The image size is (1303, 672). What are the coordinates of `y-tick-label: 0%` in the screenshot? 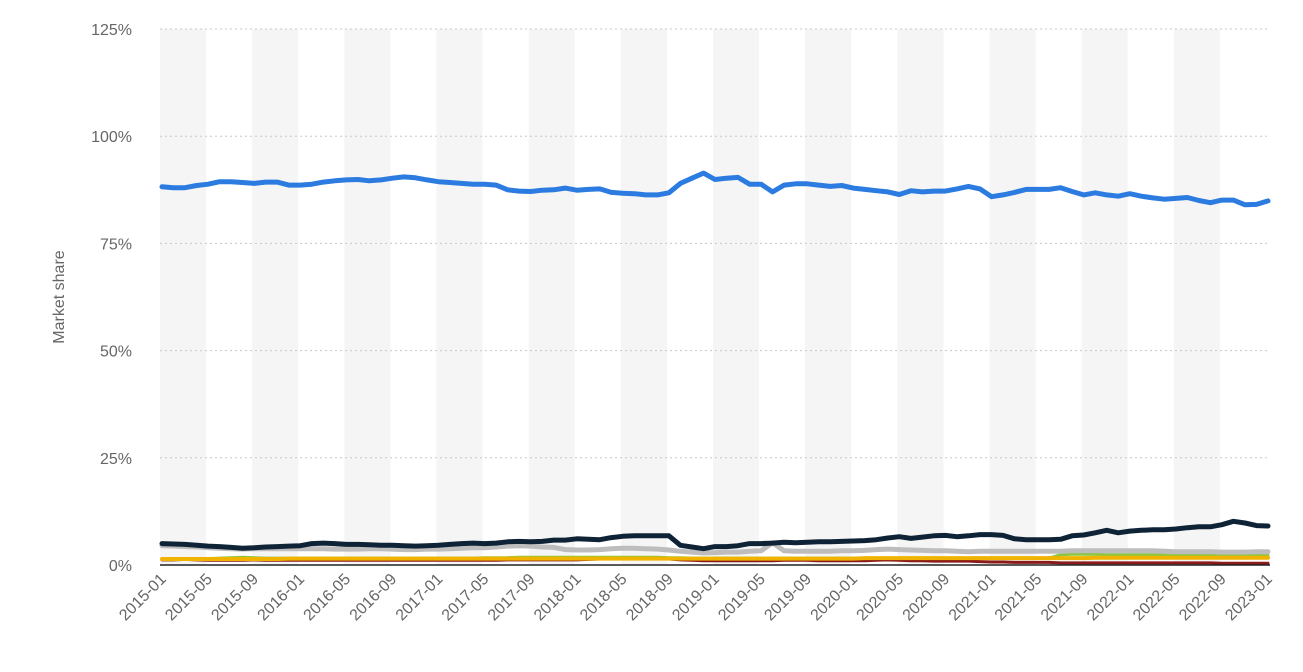 It's located at (120, 566).